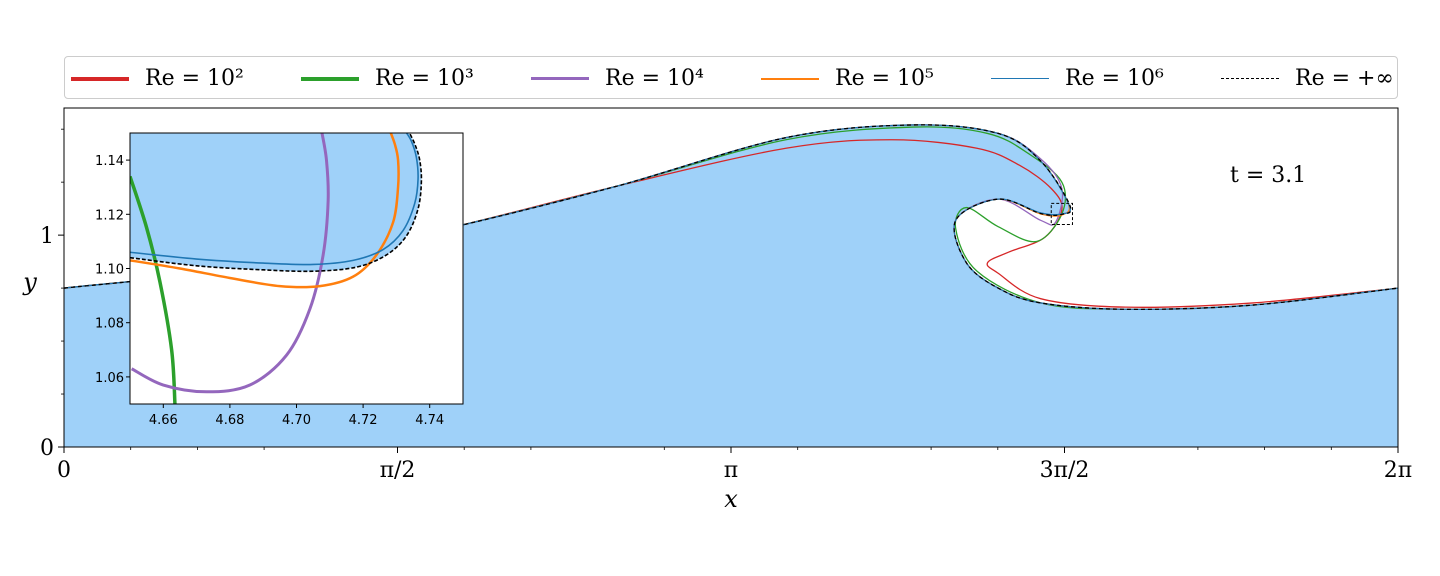 The height and width of the screenshot is (576, 1440). I want to click on x-tick-label: 2π, so click(1398, 470).